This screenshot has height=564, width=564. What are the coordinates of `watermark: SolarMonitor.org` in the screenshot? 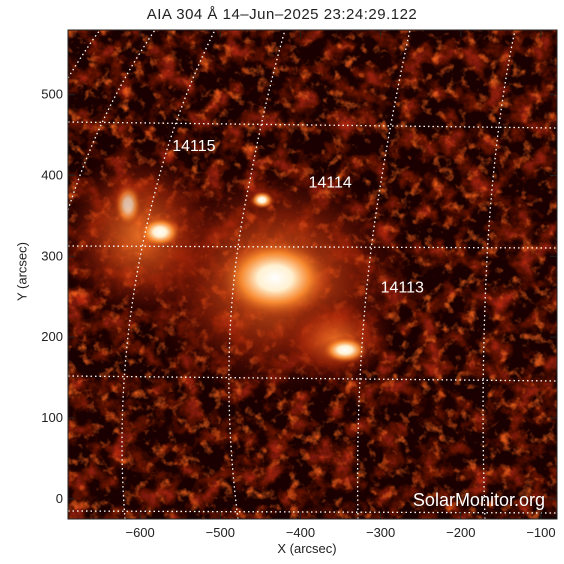 It's located at (479, 500).